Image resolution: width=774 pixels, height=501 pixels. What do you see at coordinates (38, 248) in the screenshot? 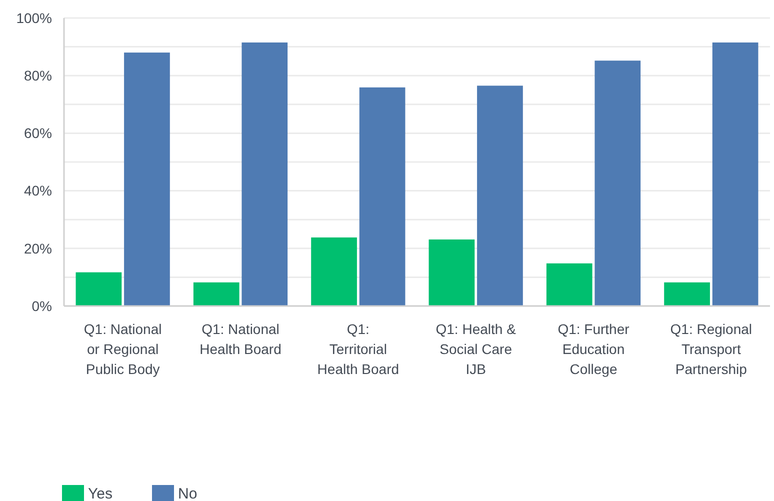
I see `y-tick-label: 20%` at bounding box center [38, 248].